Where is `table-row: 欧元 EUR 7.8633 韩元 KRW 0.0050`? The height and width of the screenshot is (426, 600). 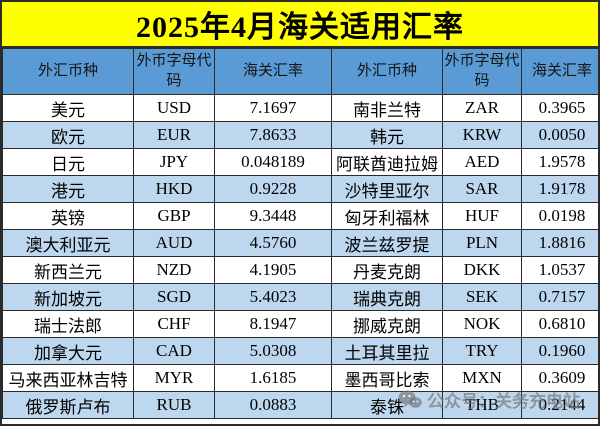 table-row: 欧元 EUR 7.8633 韩元 KRW 0.0050 is located at coordinates (300, 135).